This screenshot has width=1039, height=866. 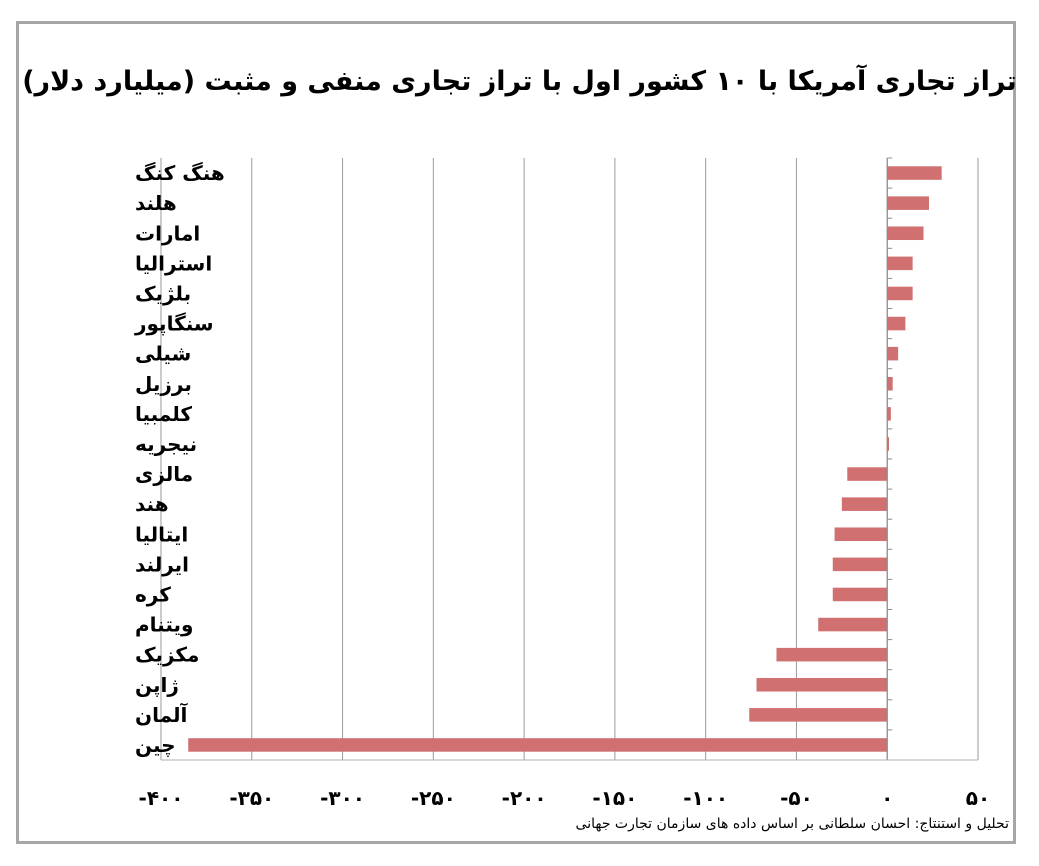 What do you see at coordinates (978, 798) in the screenshot?
I see `x-tick-label-0: ۵۰` at bounding box center [978, 798].